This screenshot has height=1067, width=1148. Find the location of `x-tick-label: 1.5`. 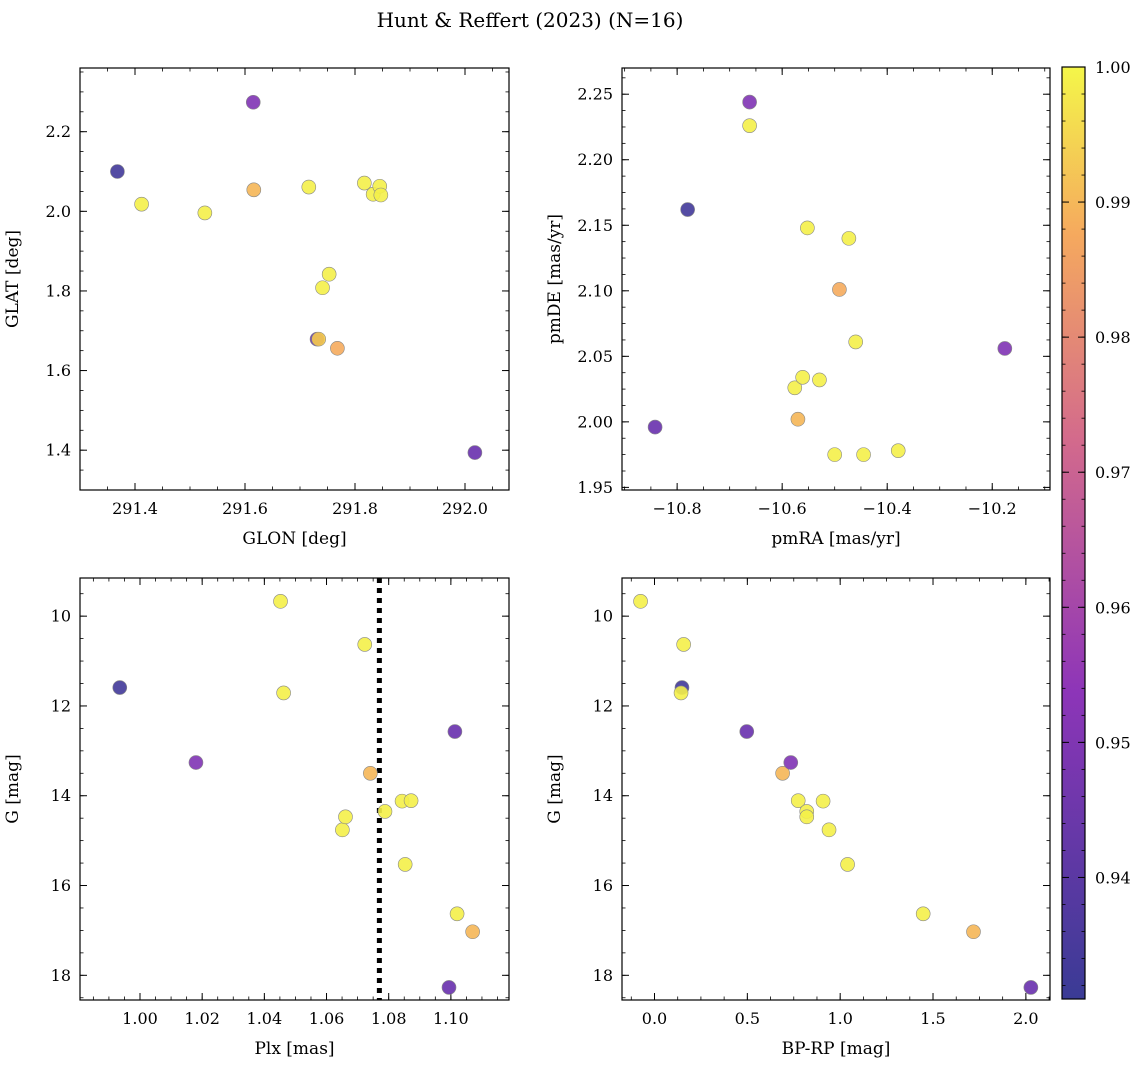

x-tick-label: 1.5 is located at coordinates (932, 1018).